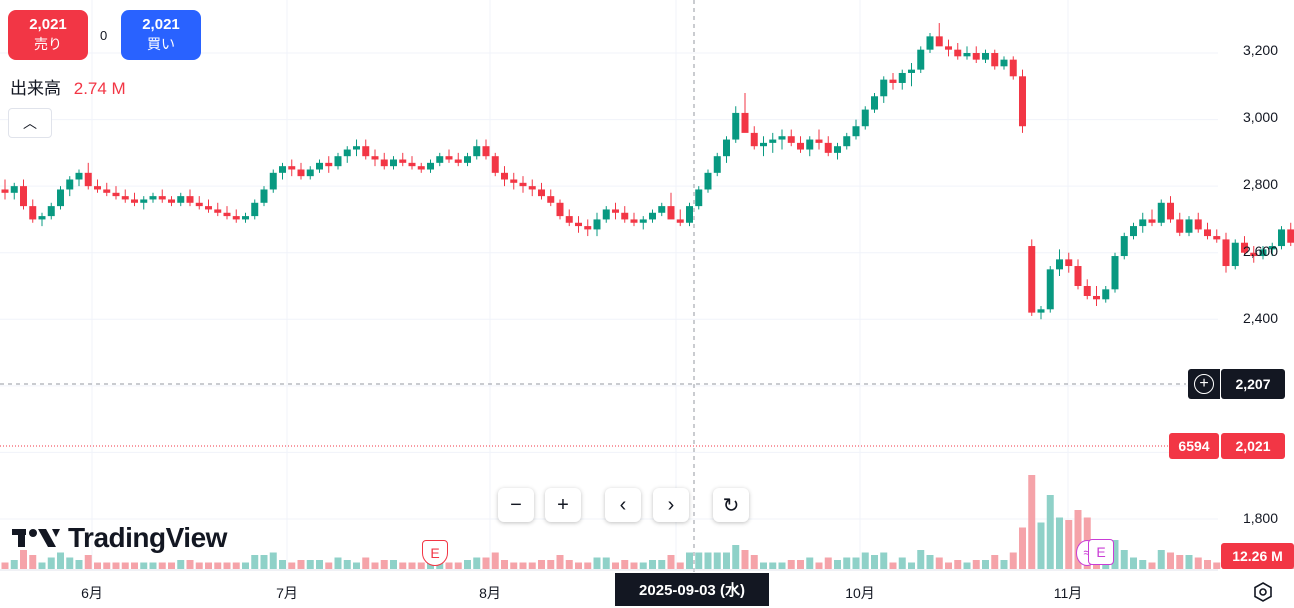 This screenshot has height=608, width=1294. Describe the element at coordinates (48, 35) in the screenshot. I see `sell-button: 2,021 売り` at that location.